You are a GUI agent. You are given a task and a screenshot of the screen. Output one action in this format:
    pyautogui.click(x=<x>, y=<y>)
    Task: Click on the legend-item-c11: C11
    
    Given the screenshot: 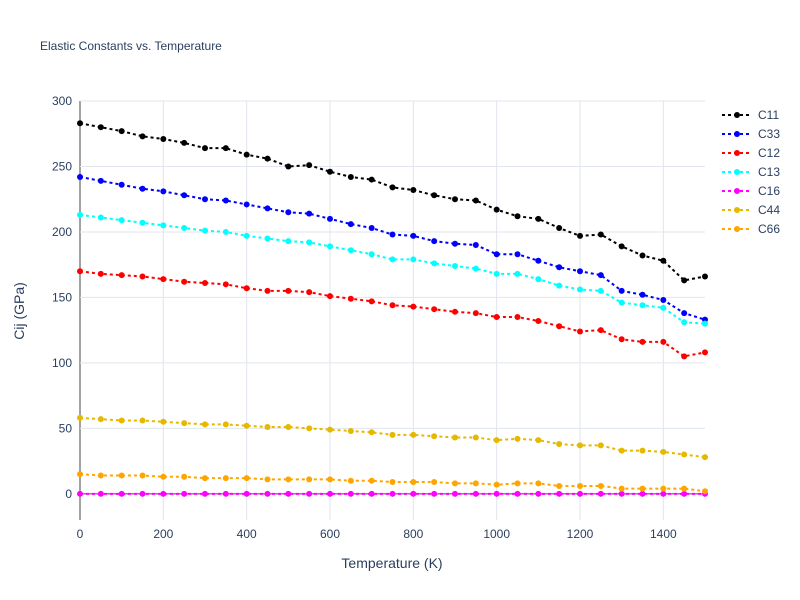 What is the action you would take?
    pyautogui.click(x=750, y=115)
    